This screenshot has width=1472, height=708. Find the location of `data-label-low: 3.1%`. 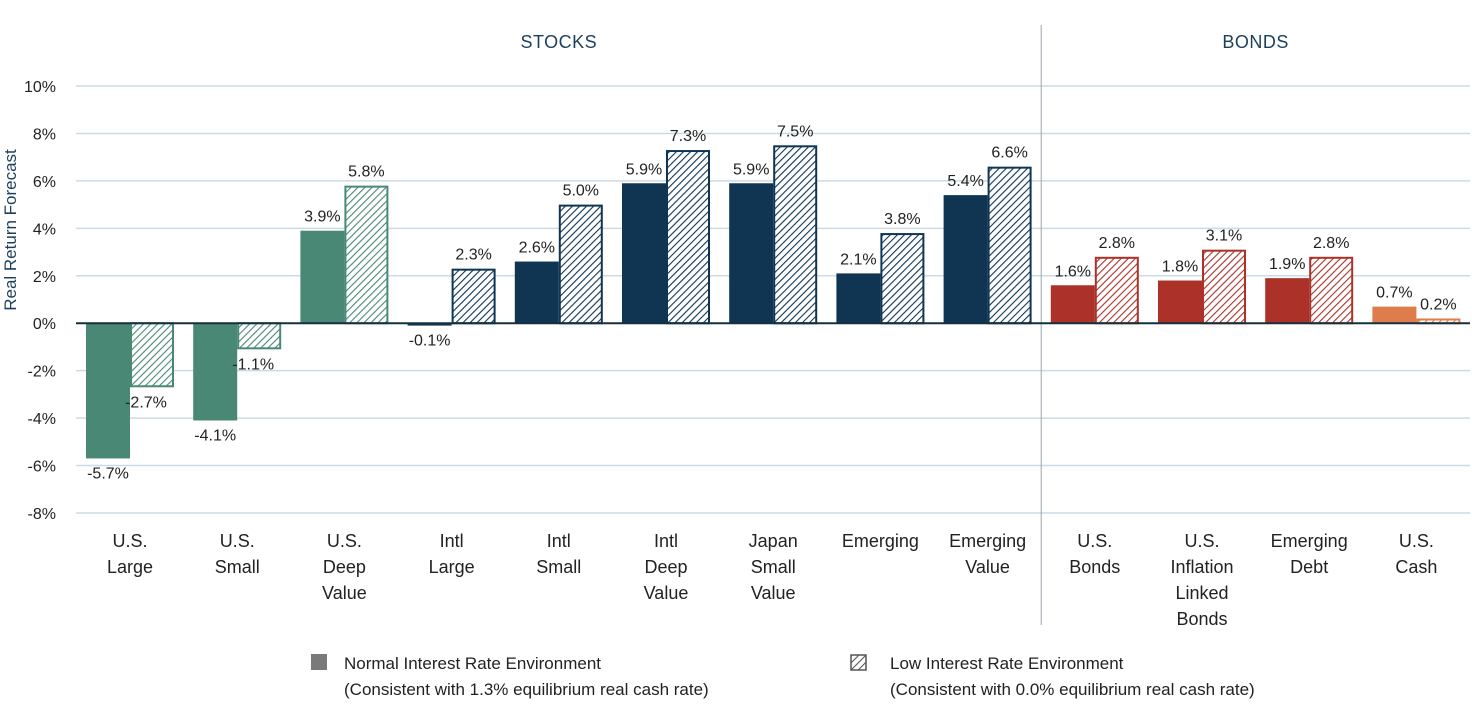

data-label-low: 3.1% is located at coordinates (1224, 236).